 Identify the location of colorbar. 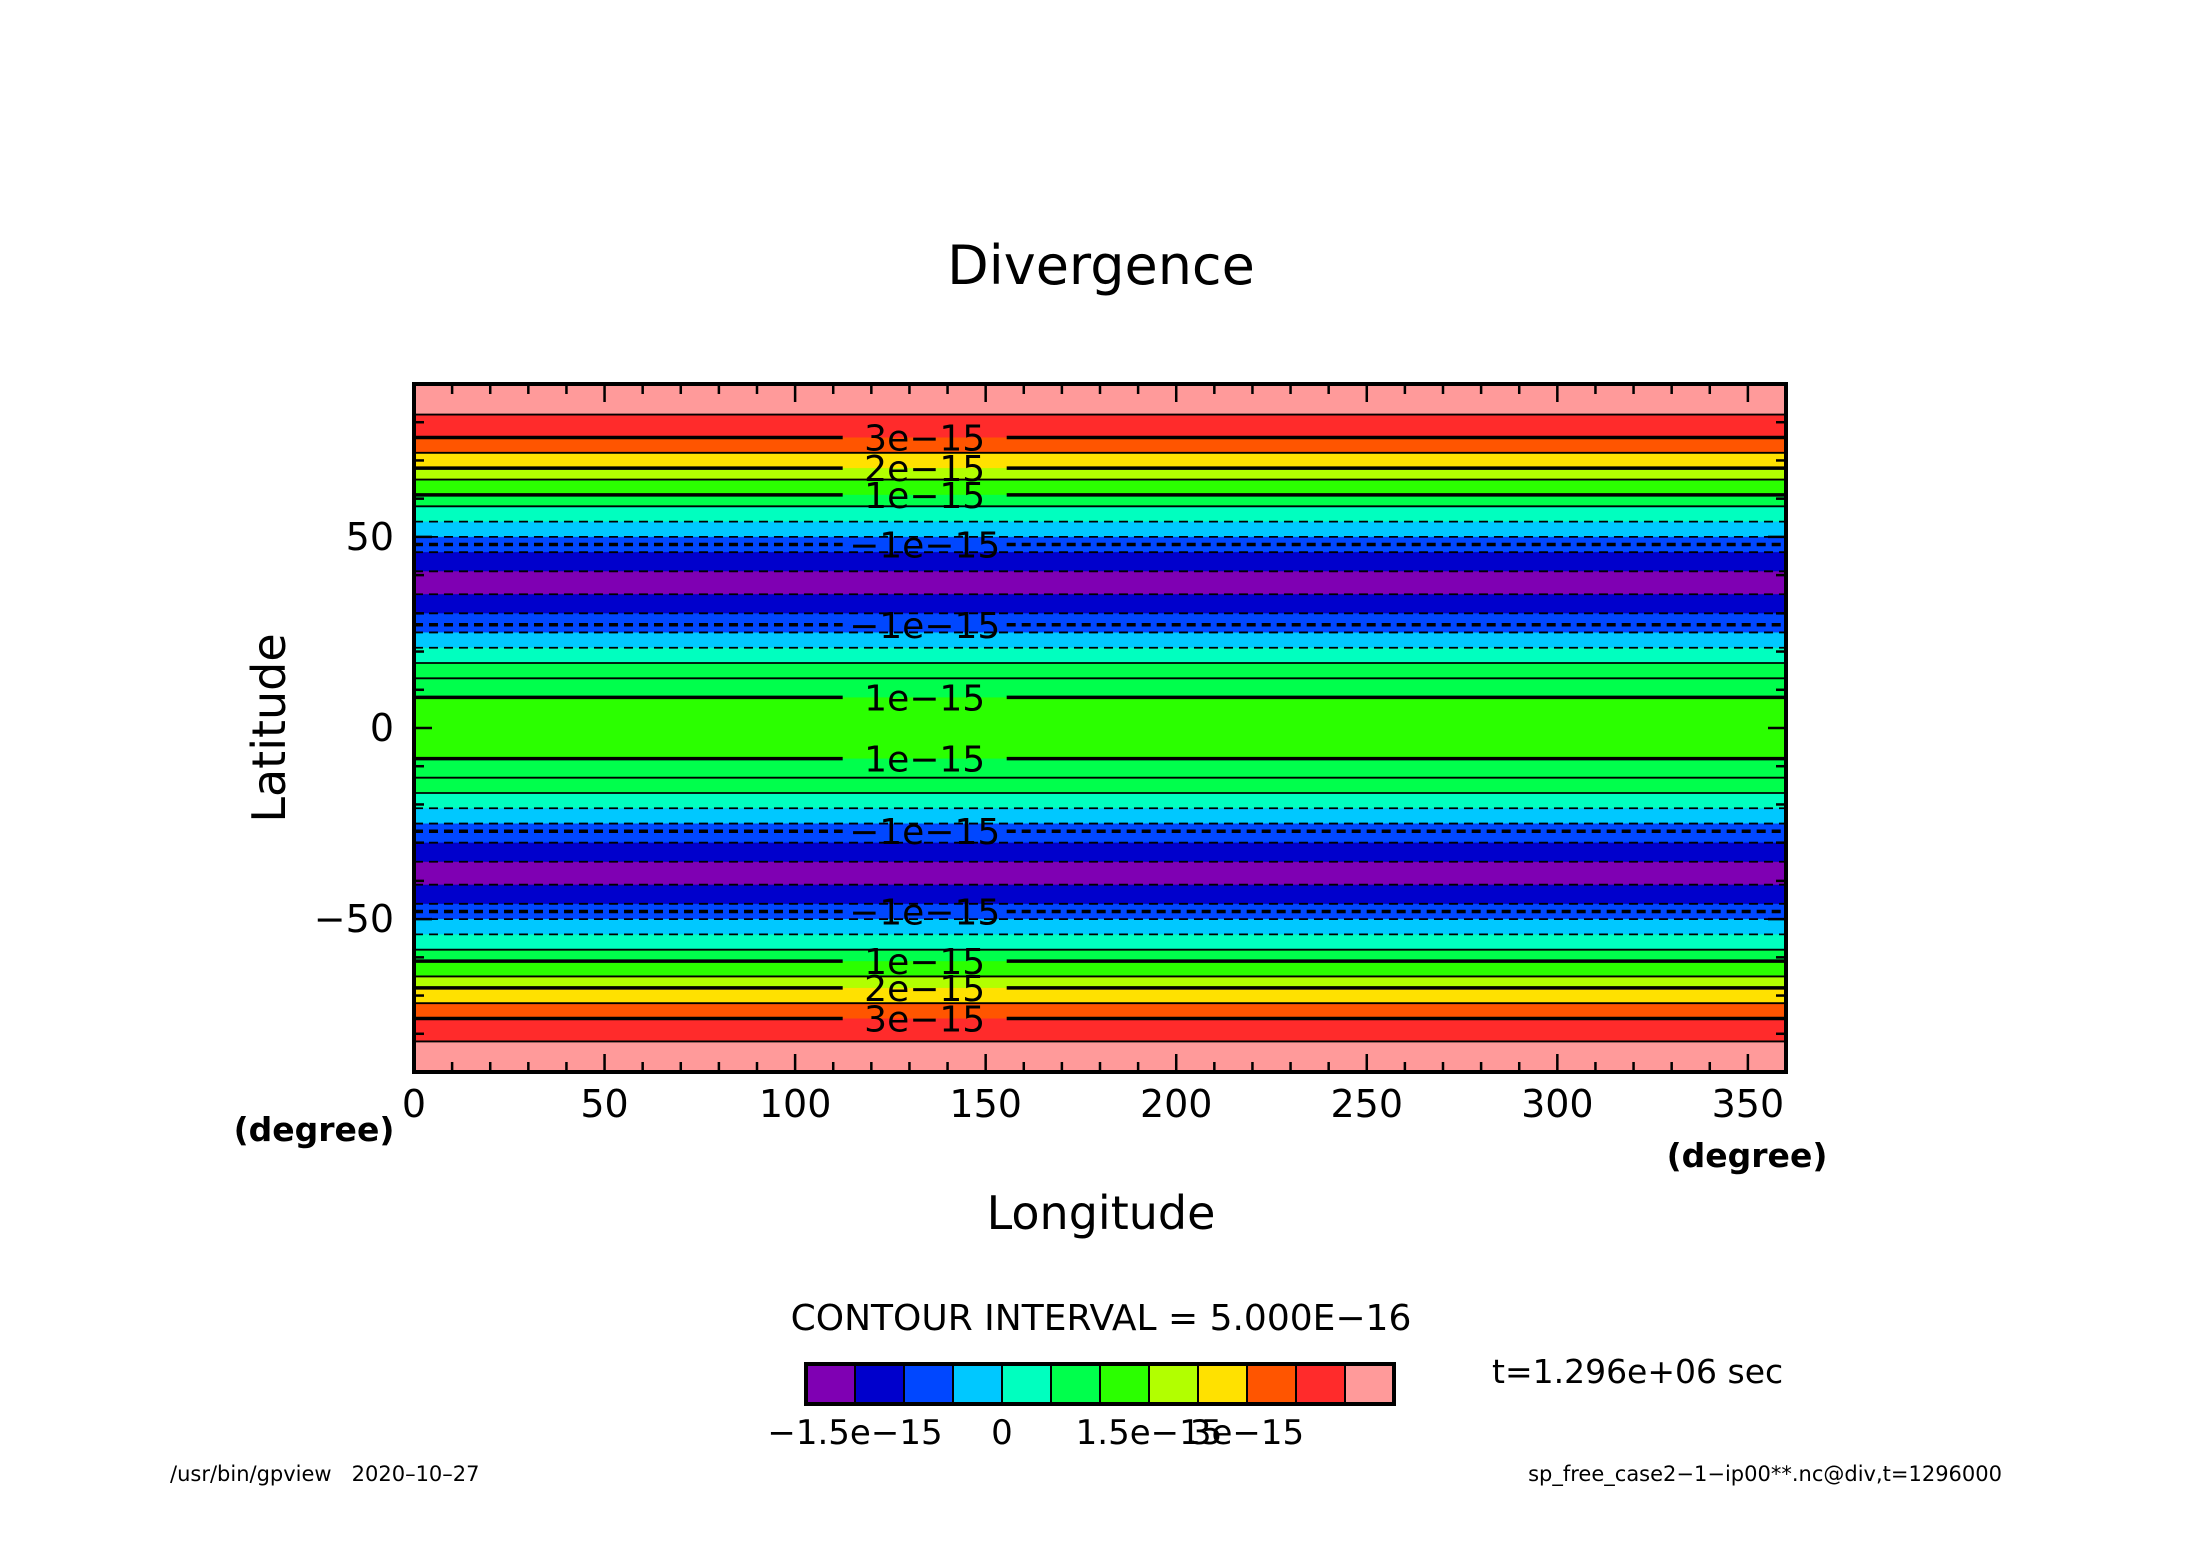
(1100, 1384).